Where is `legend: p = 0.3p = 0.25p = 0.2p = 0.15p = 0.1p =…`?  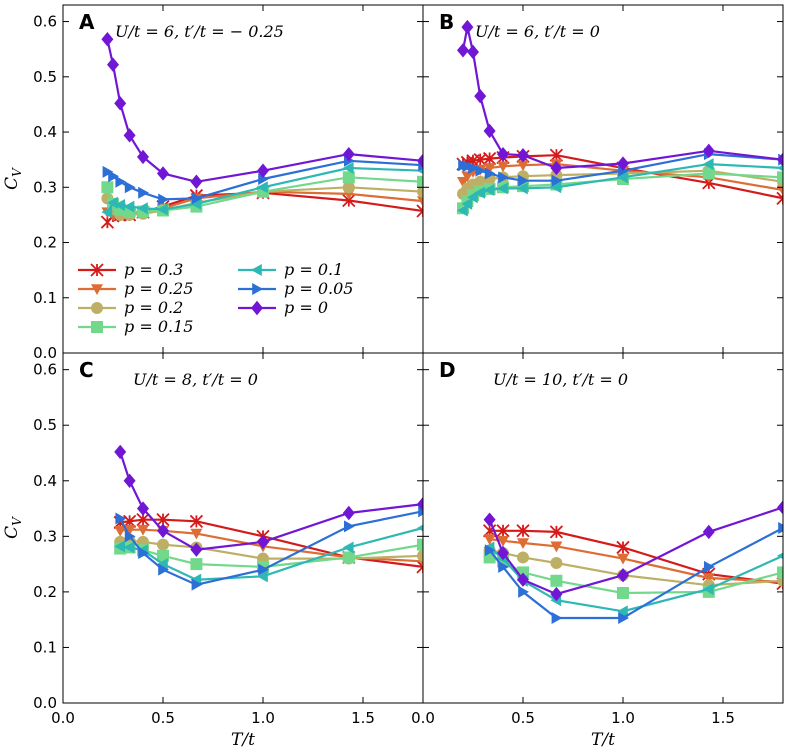 legend: p = 0.3p = 0.25p = 0.2p = 0.15p = 0.1p =… is located at coordinates (215, 298).